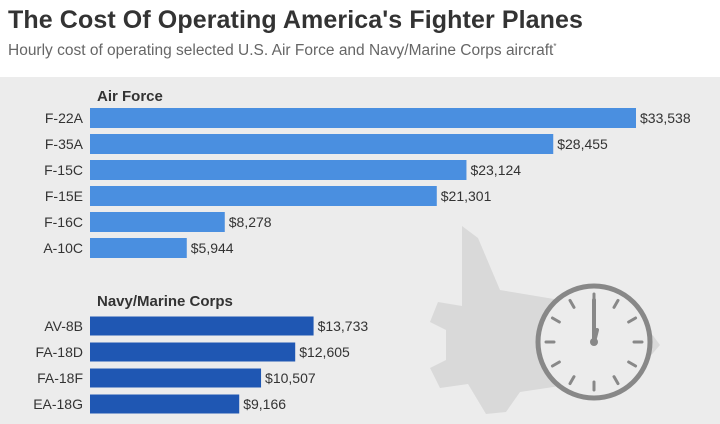 This screenshot has height=424, width=720. Describe the element at coordinates (665, 118) in the screenshot. I see `value-label: $33,538` at that location.